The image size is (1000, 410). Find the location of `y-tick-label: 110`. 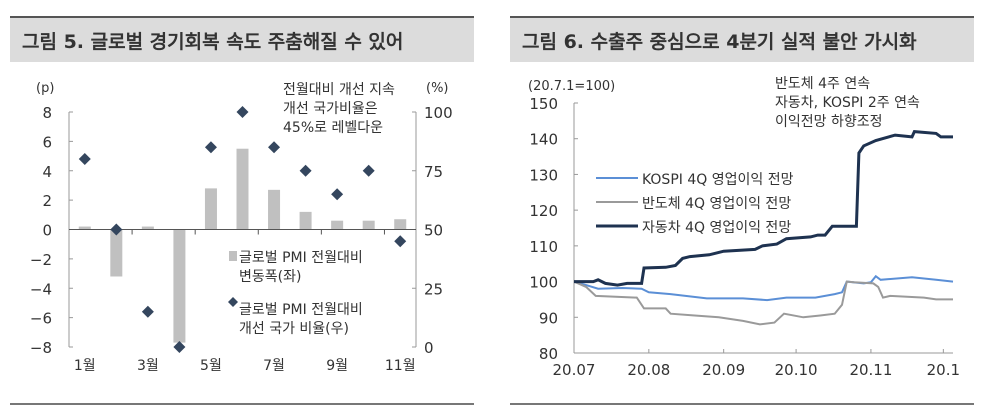

y-tick-label: 110 is located at coordinates (543, 247).